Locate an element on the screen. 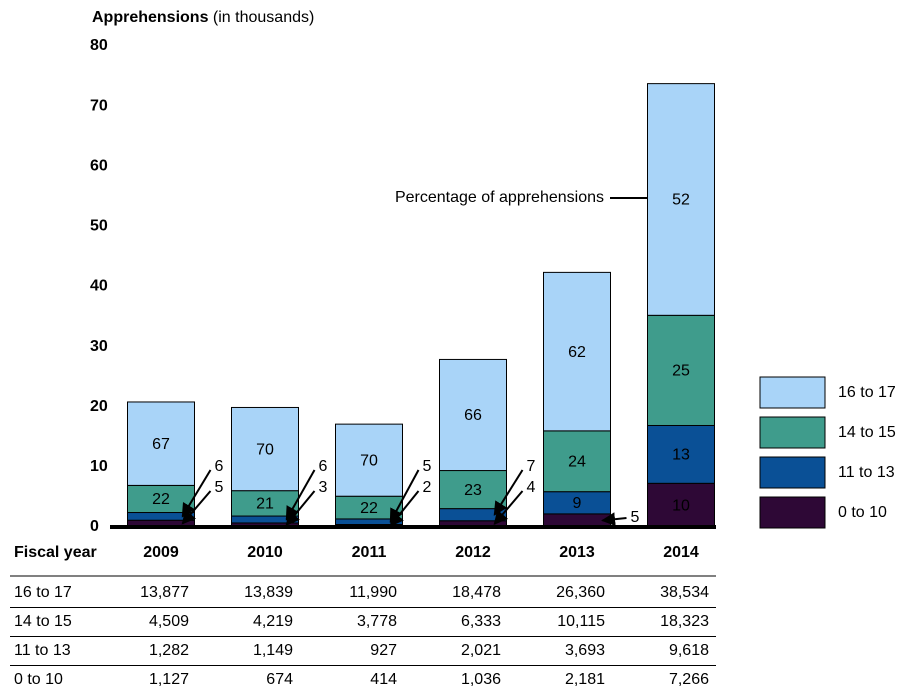 The width and height of the screenshot is (920, 694). percent-label: 9 is located at coordinates (577, 503).